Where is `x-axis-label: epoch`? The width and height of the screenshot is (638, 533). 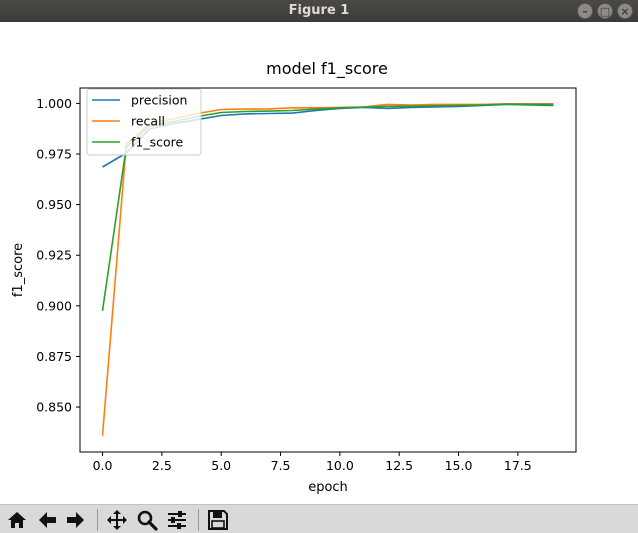 x-axis-label: epoch is located at coordinates (328, 487).